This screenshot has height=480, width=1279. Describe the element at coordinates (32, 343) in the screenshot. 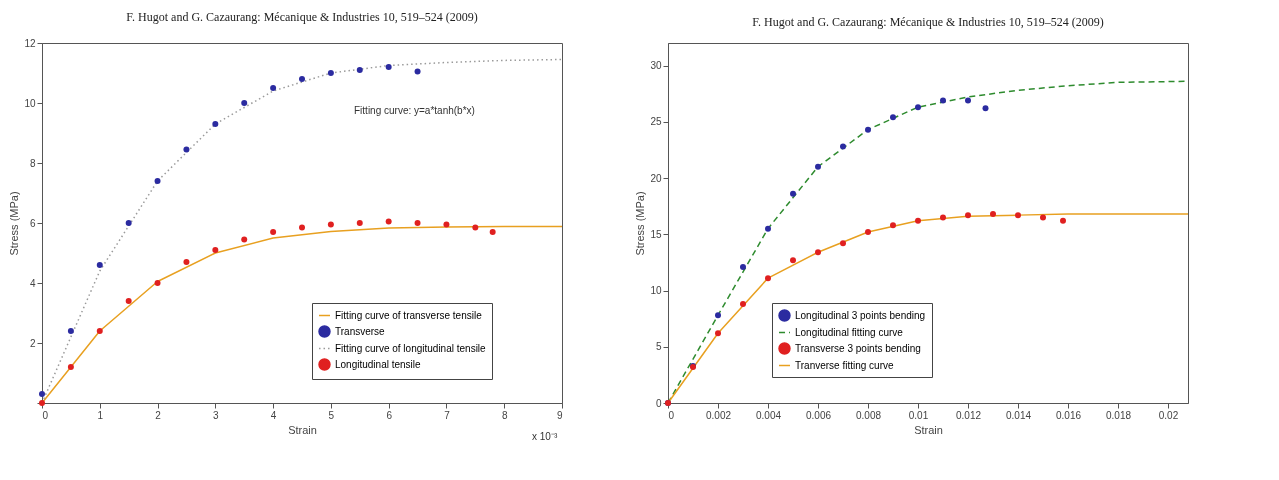

I see `y-tick-label: 2` at that location.